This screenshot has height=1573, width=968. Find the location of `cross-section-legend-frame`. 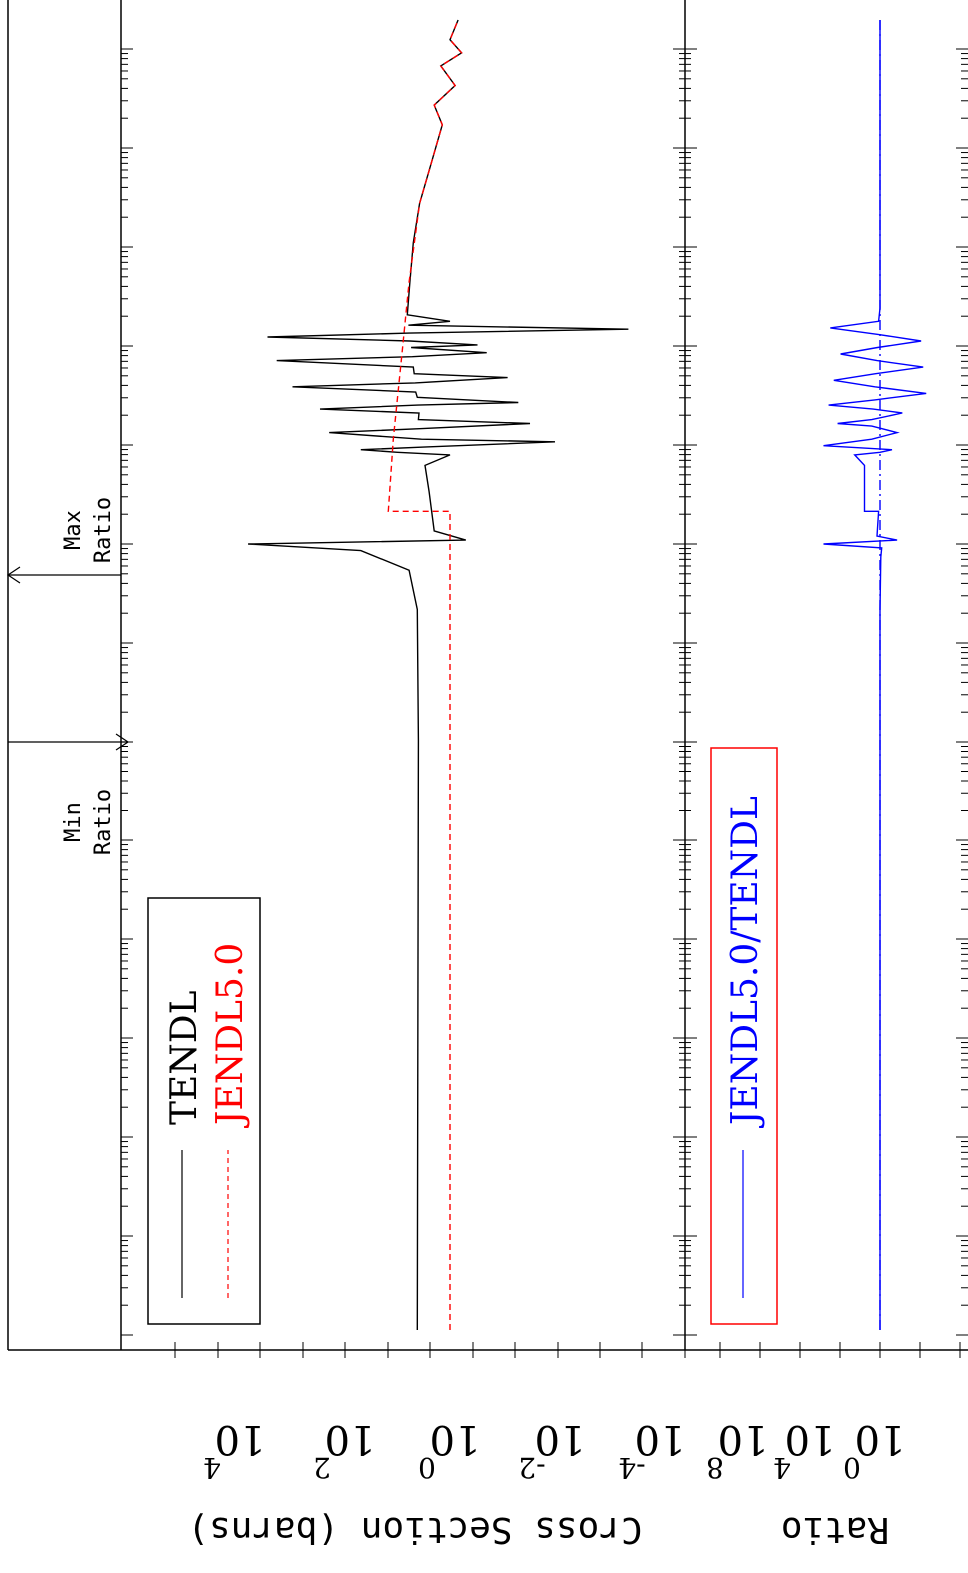

cross-section-legend-frame is located at coordinates (204, 1111).